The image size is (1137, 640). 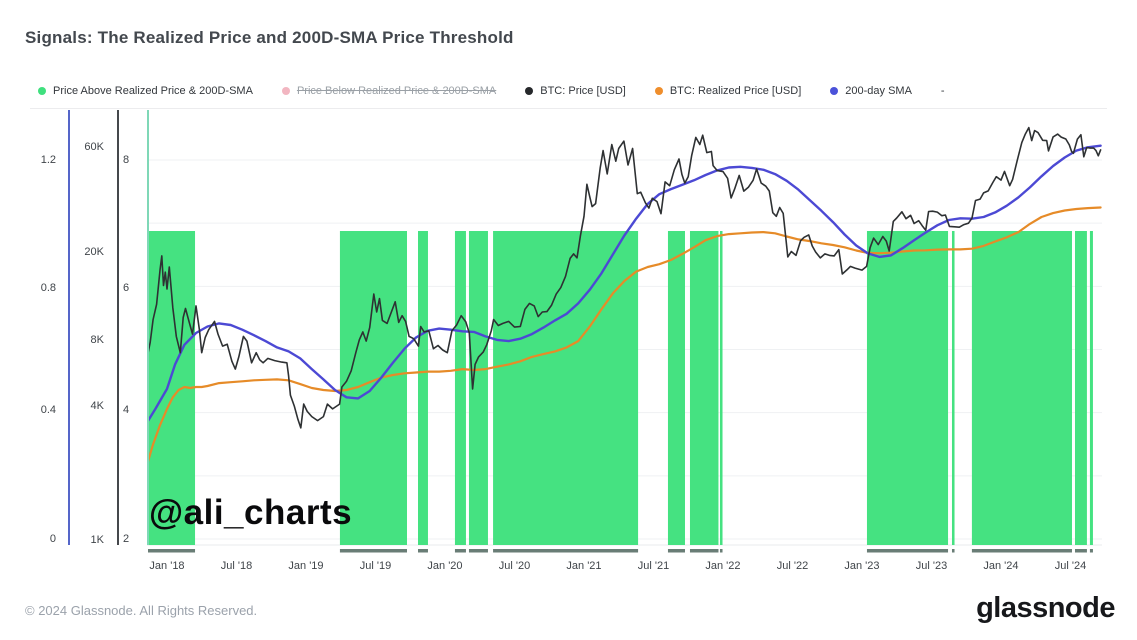 What do you see at coordinates (141, 610) in the screenshot?
I see `footer-copyright: © 2024 Glassnode. All Rights Reserved.` at bounding box center [141, 610].